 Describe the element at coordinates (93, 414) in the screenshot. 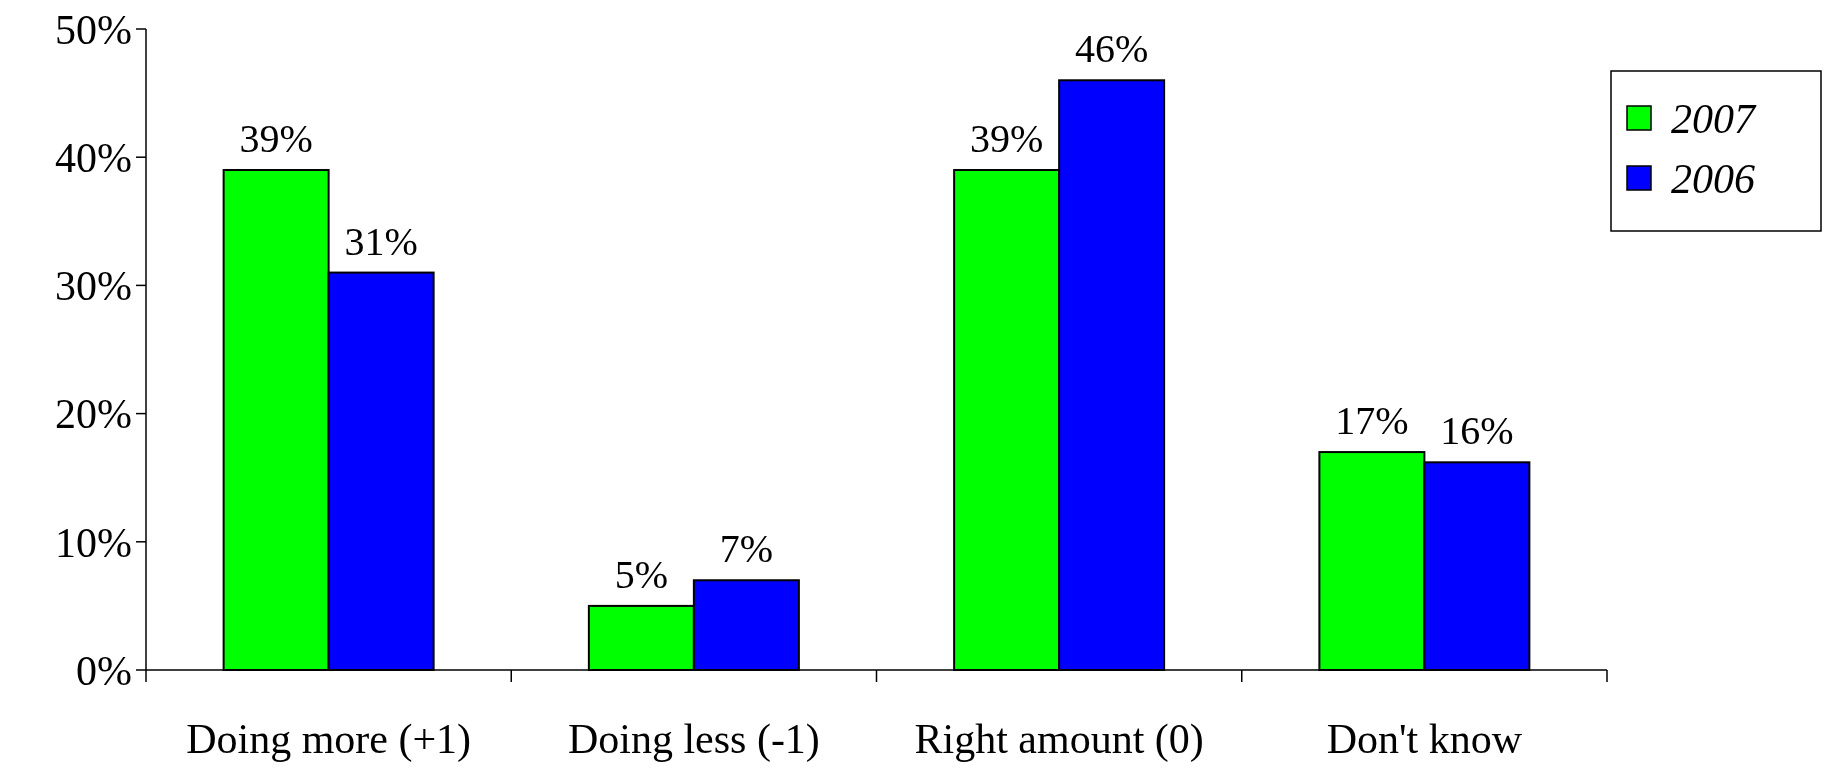

I see `y-tick-label: 20%` at that location.